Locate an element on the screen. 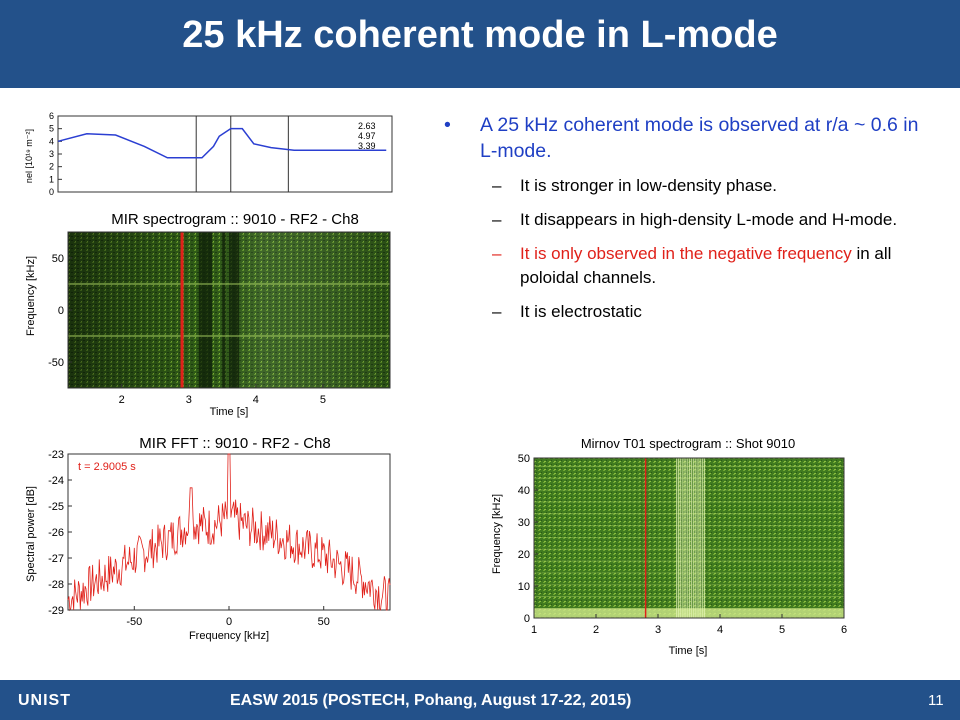 The width and height of the screenshot is (960, 720). mir-spectrogram-ylabel: Frequency [kHz] is located at coordinates (31, 296).